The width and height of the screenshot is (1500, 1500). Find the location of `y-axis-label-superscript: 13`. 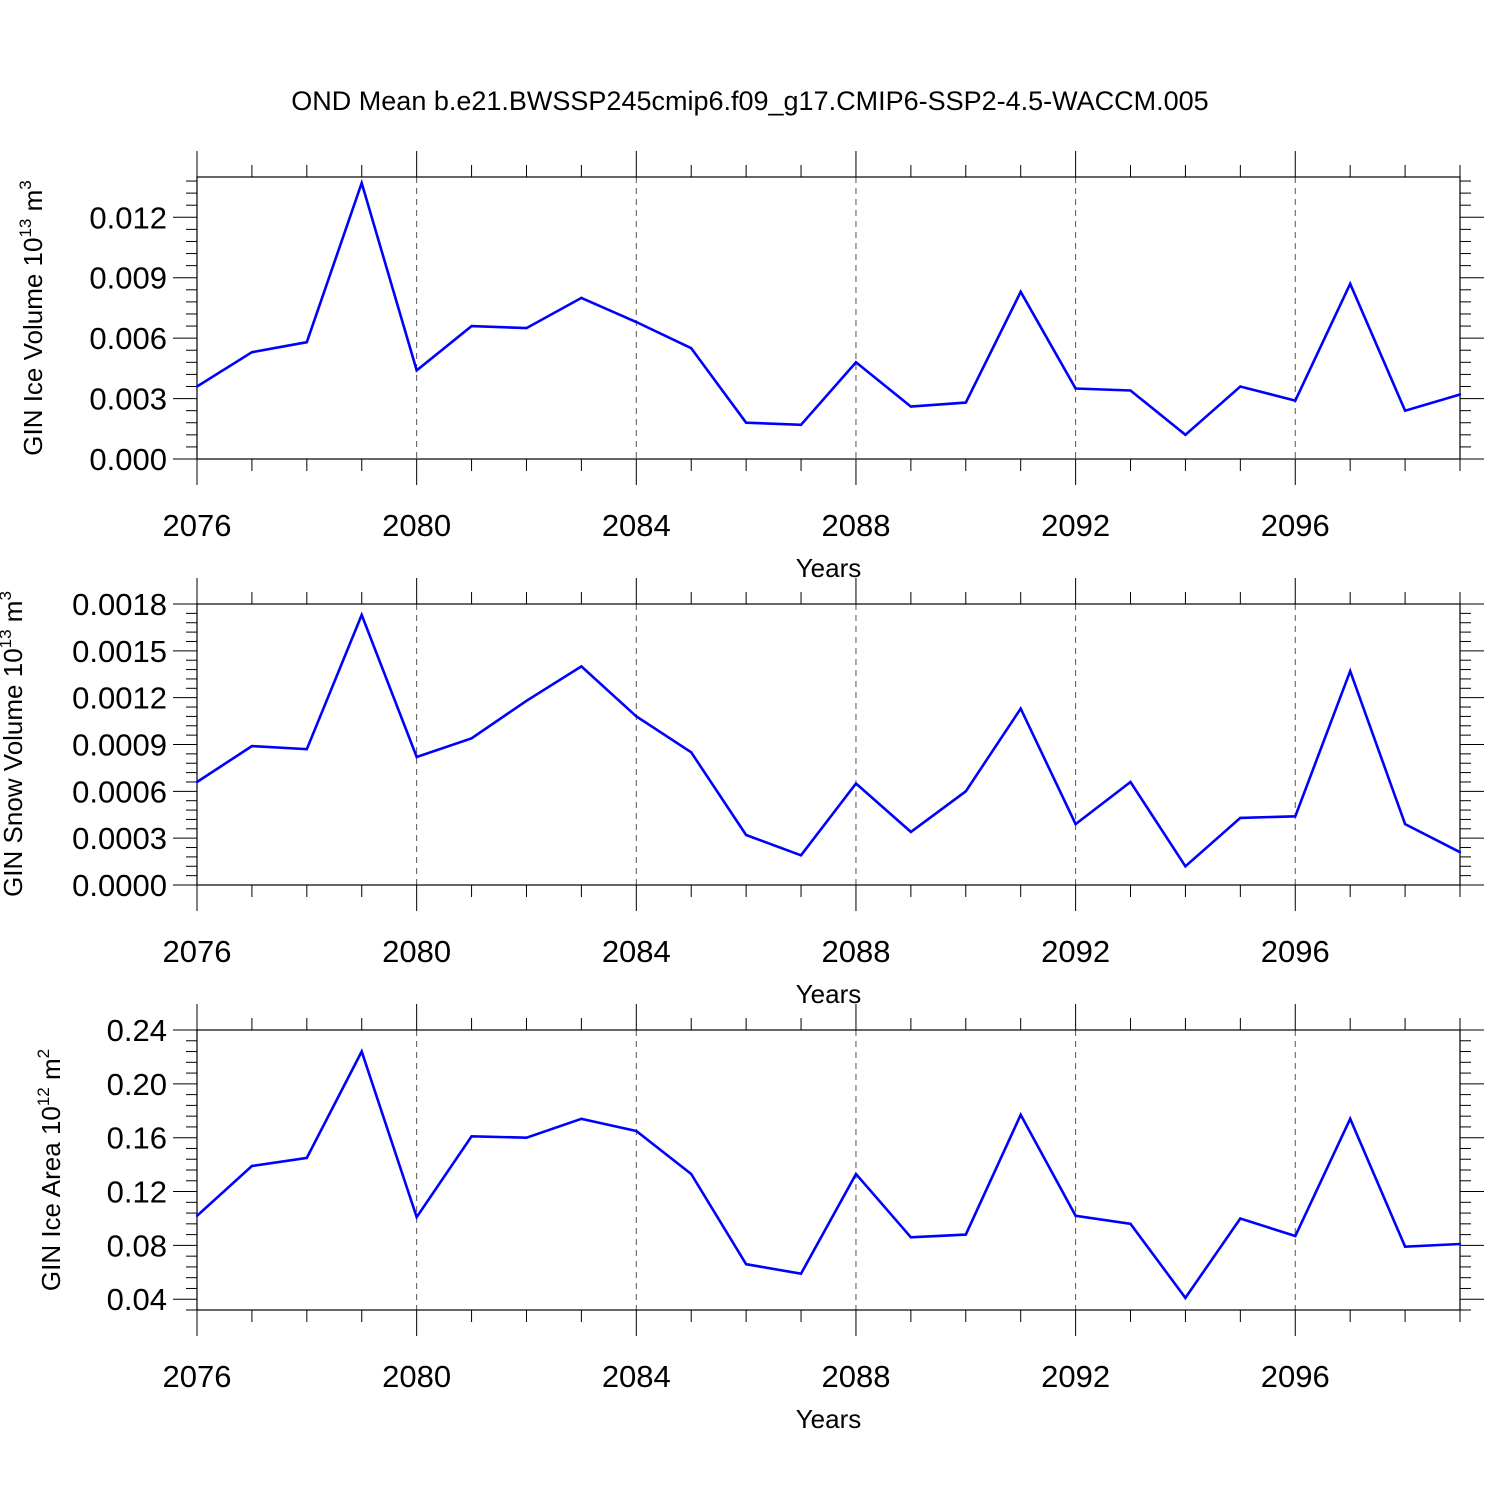

y-axis-label-superscript: 13 is located at coordinates (25, 228).